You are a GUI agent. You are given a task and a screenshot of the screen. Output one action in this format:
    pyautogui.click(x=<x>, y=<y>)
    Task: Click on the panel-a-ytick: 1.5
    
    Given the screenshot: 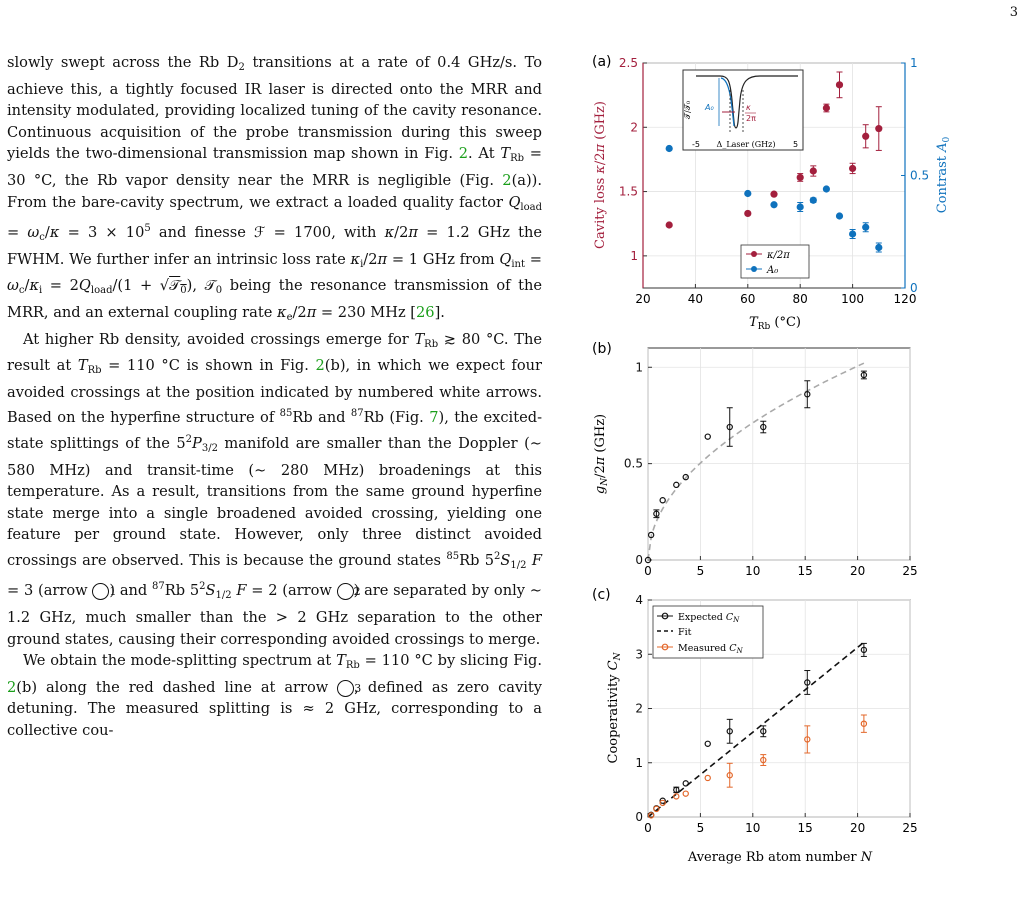 What is the action you would take?
    pyautogui.click(x=628, y=192)
    